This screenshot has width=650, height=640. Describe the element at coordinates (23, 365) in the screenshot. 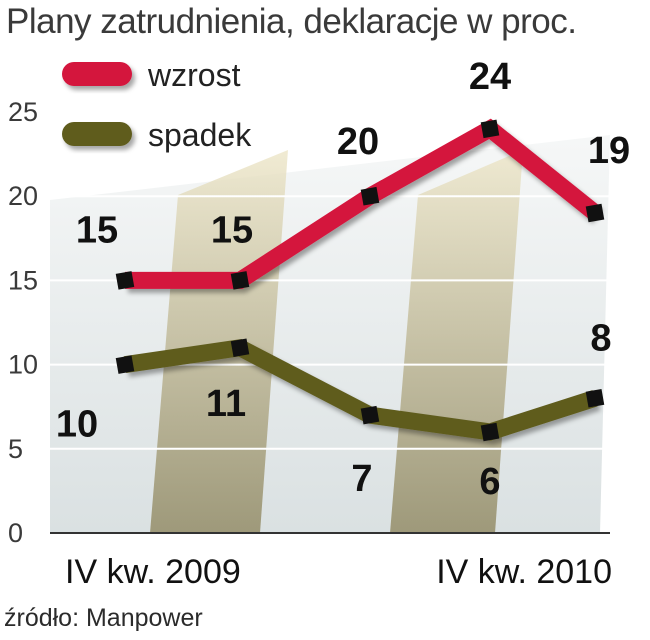

I see `y-tick-label: 10` at that location.